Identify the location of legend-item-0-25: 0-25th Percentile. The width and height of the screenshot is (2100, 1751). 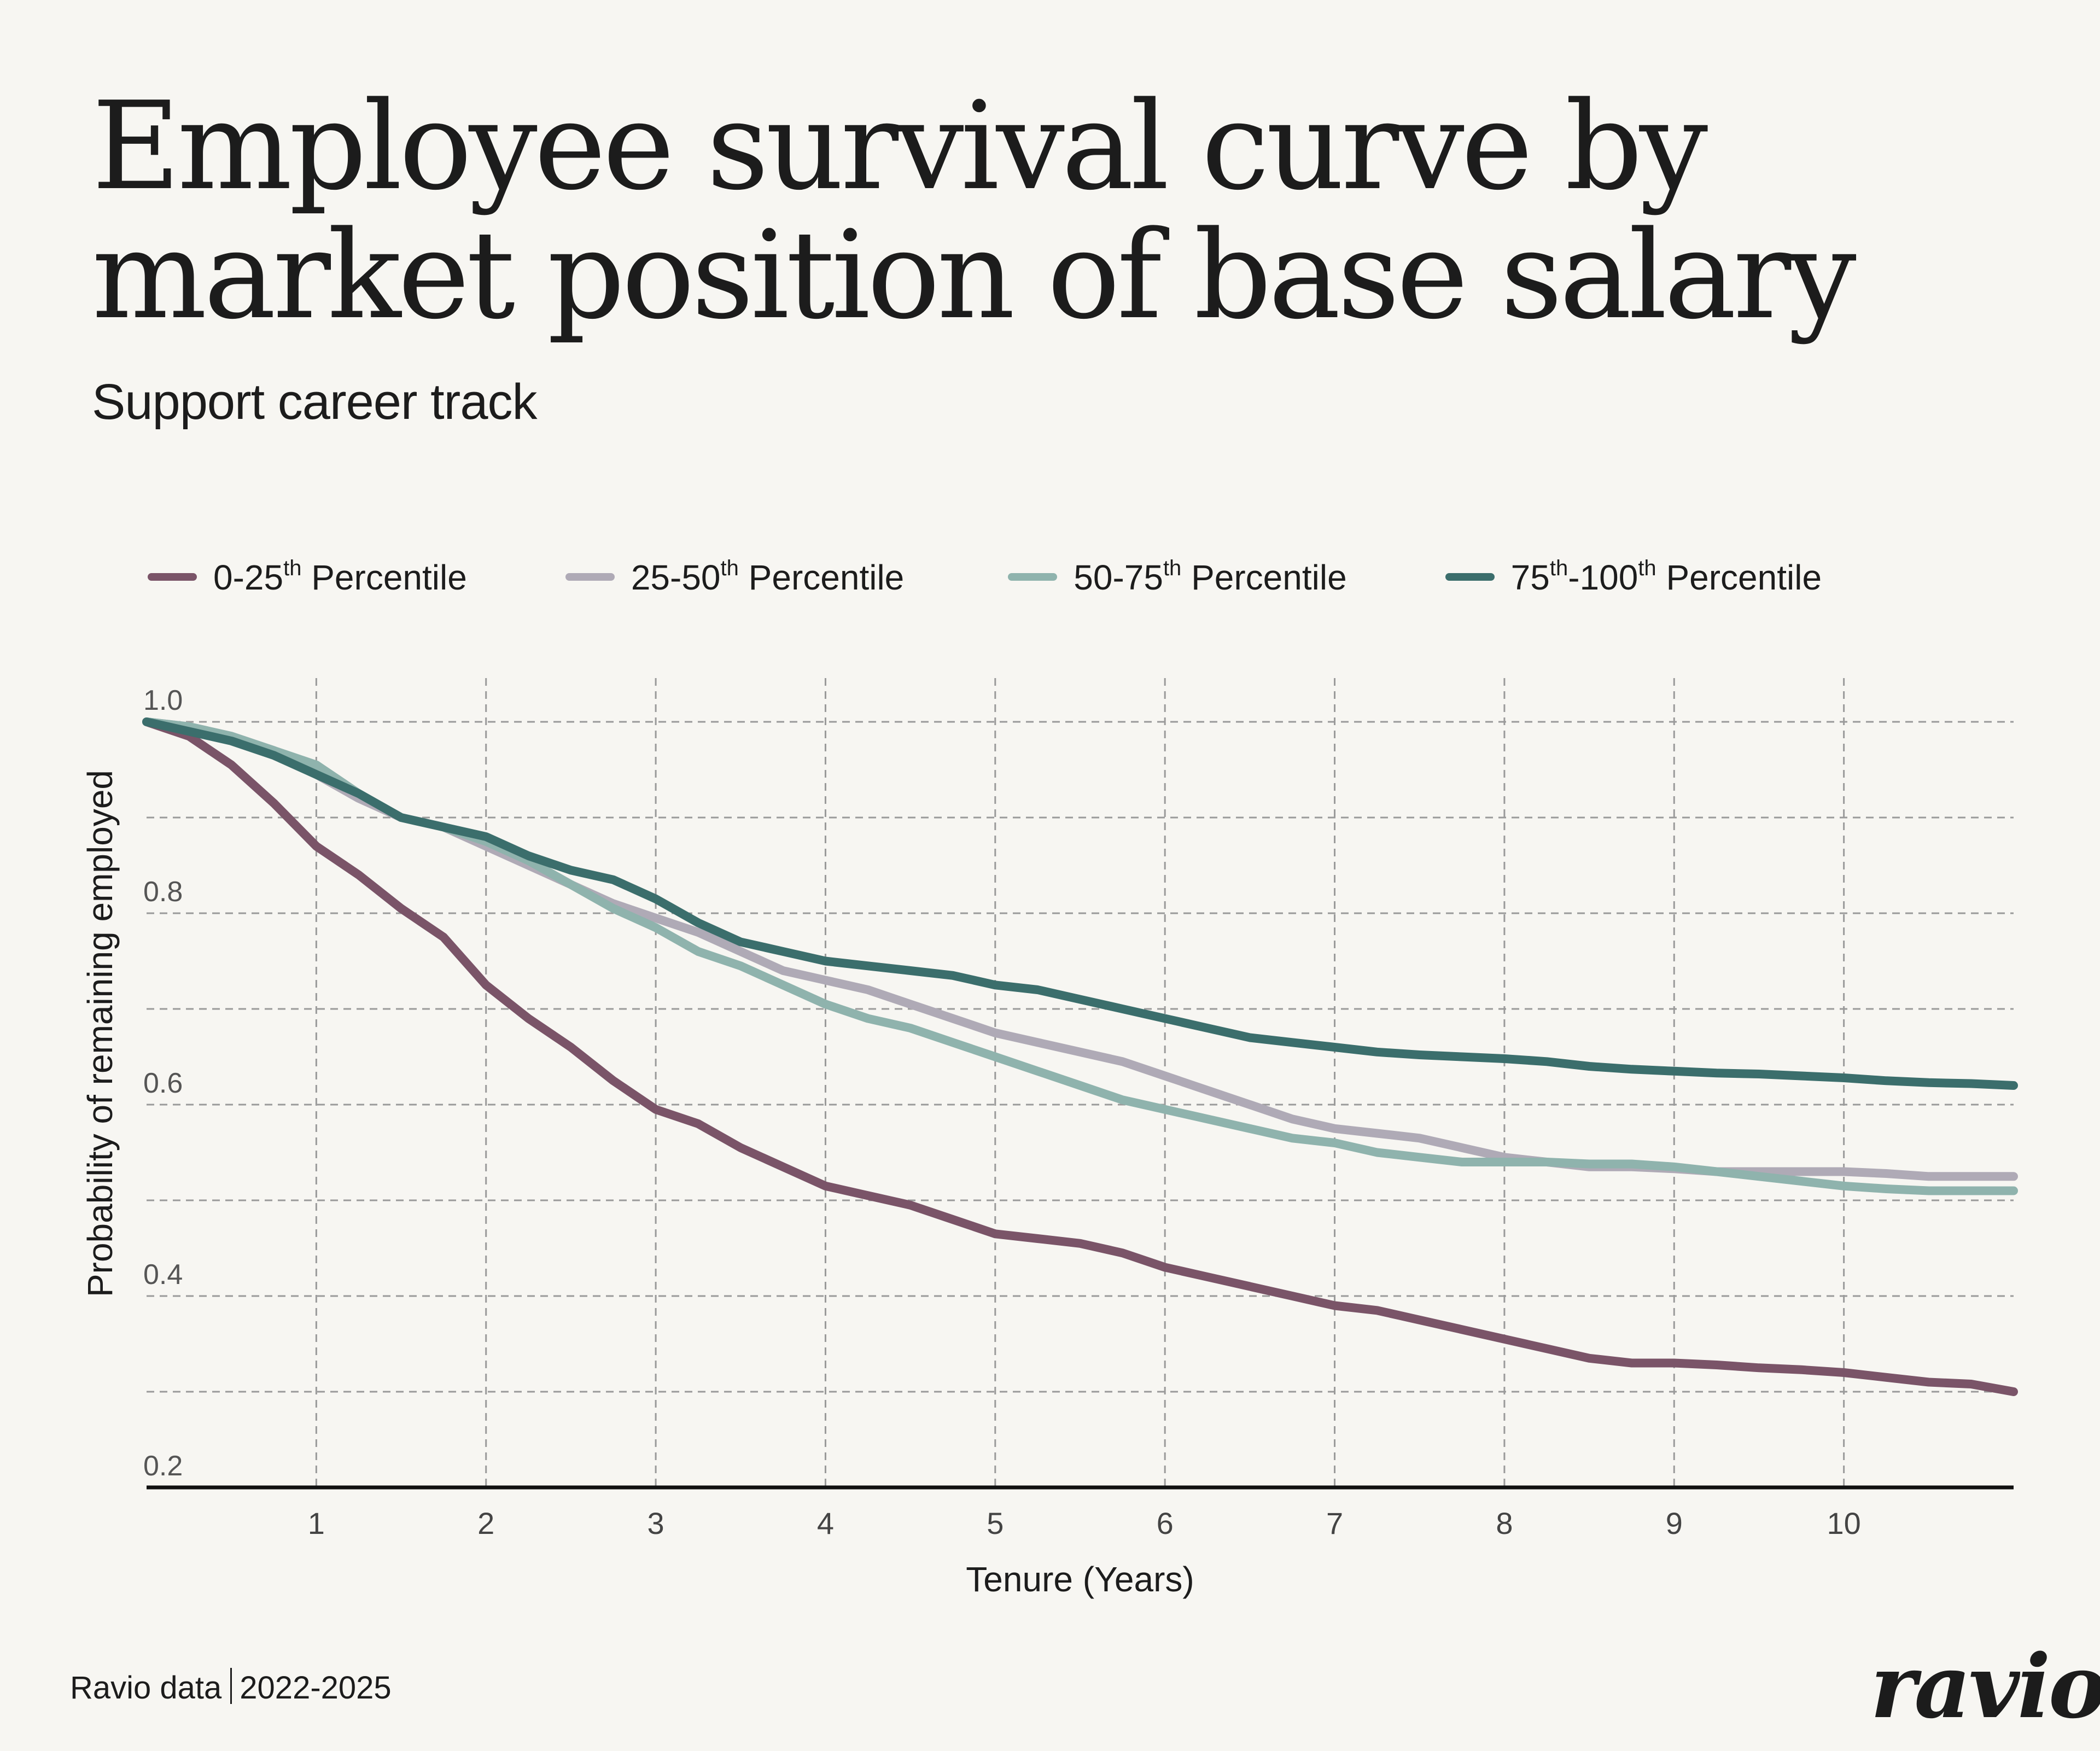
(307, 577).